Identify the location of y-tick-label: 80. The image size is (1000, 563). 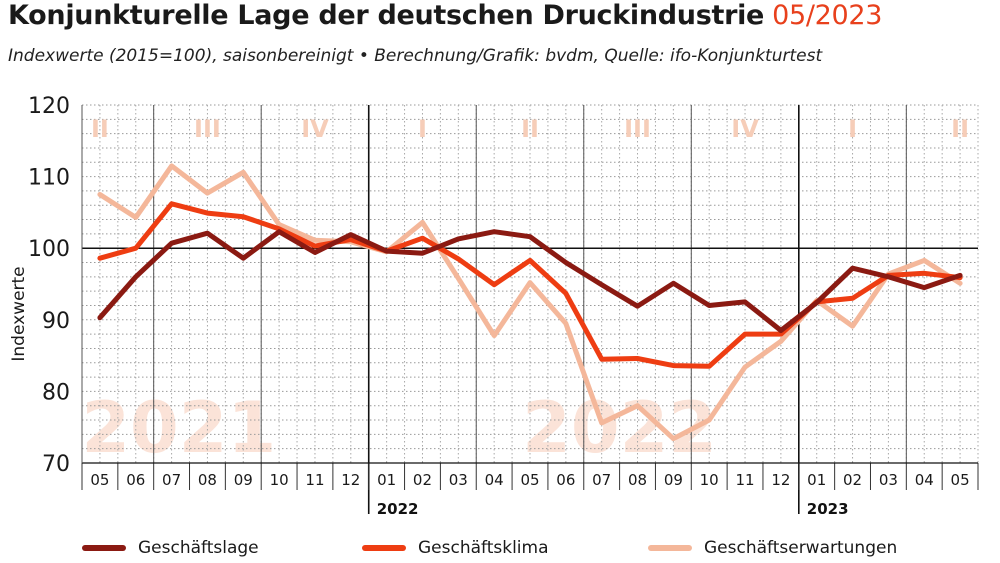
(56, 392).